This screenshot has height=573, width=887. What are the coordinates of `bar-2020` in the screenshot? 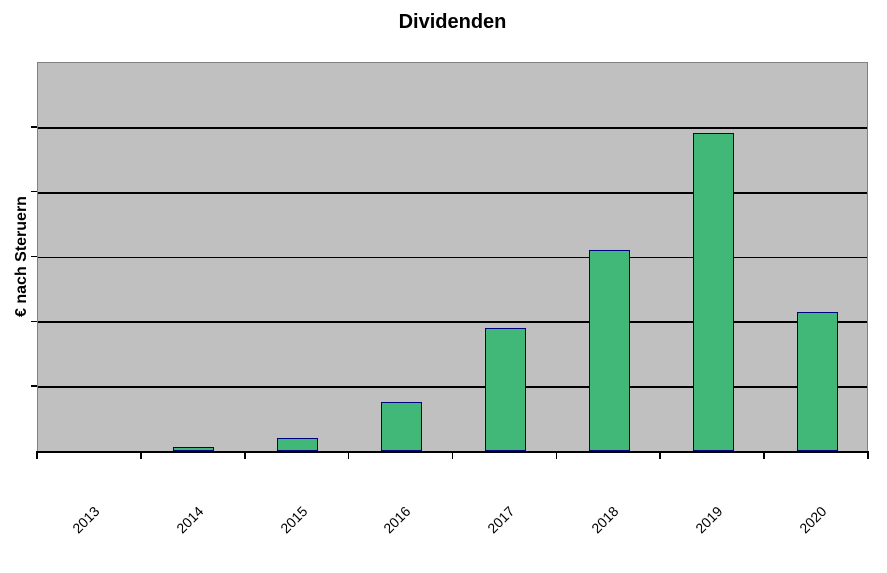 It's located at (817, 381).